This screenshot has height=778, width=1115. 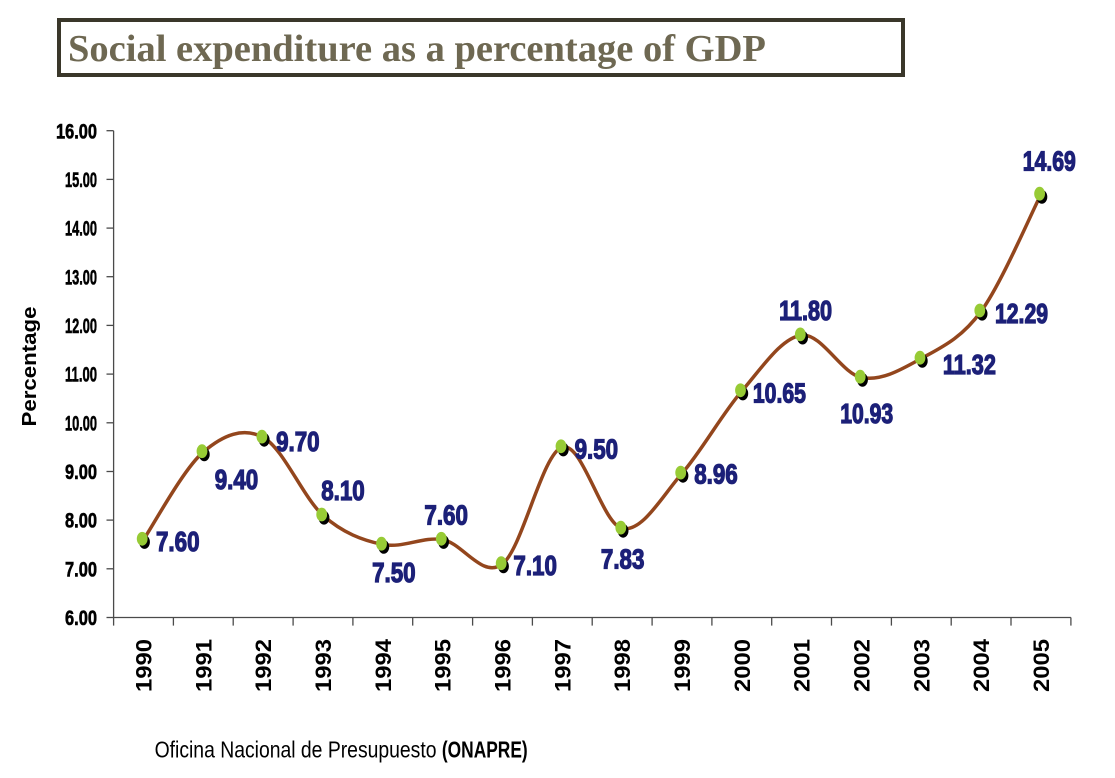 I want to click on svg-text: 16.00, so click(x=76, y=131).